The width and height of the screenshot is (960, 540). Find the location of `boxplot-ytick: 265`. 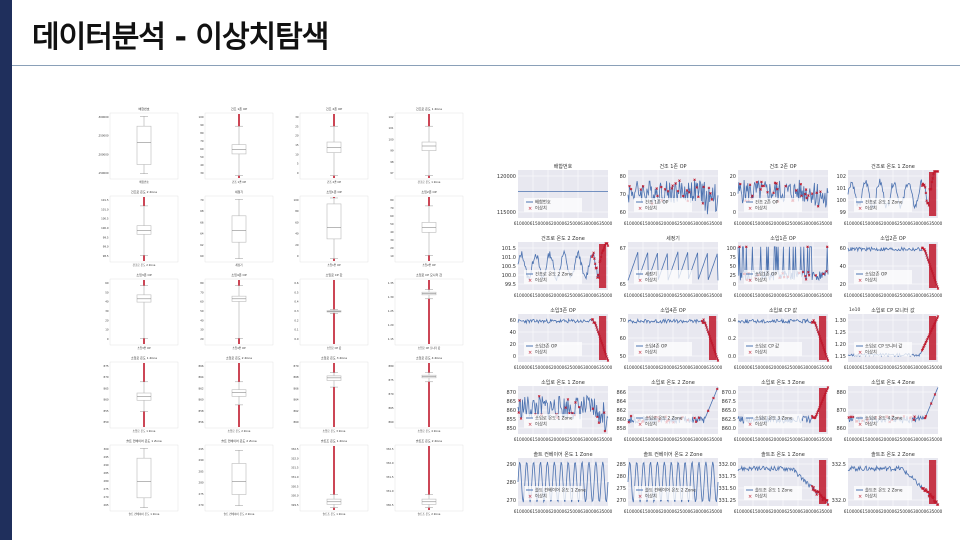

boxplot-ytick: 265 is located at coordinates (106, 505).